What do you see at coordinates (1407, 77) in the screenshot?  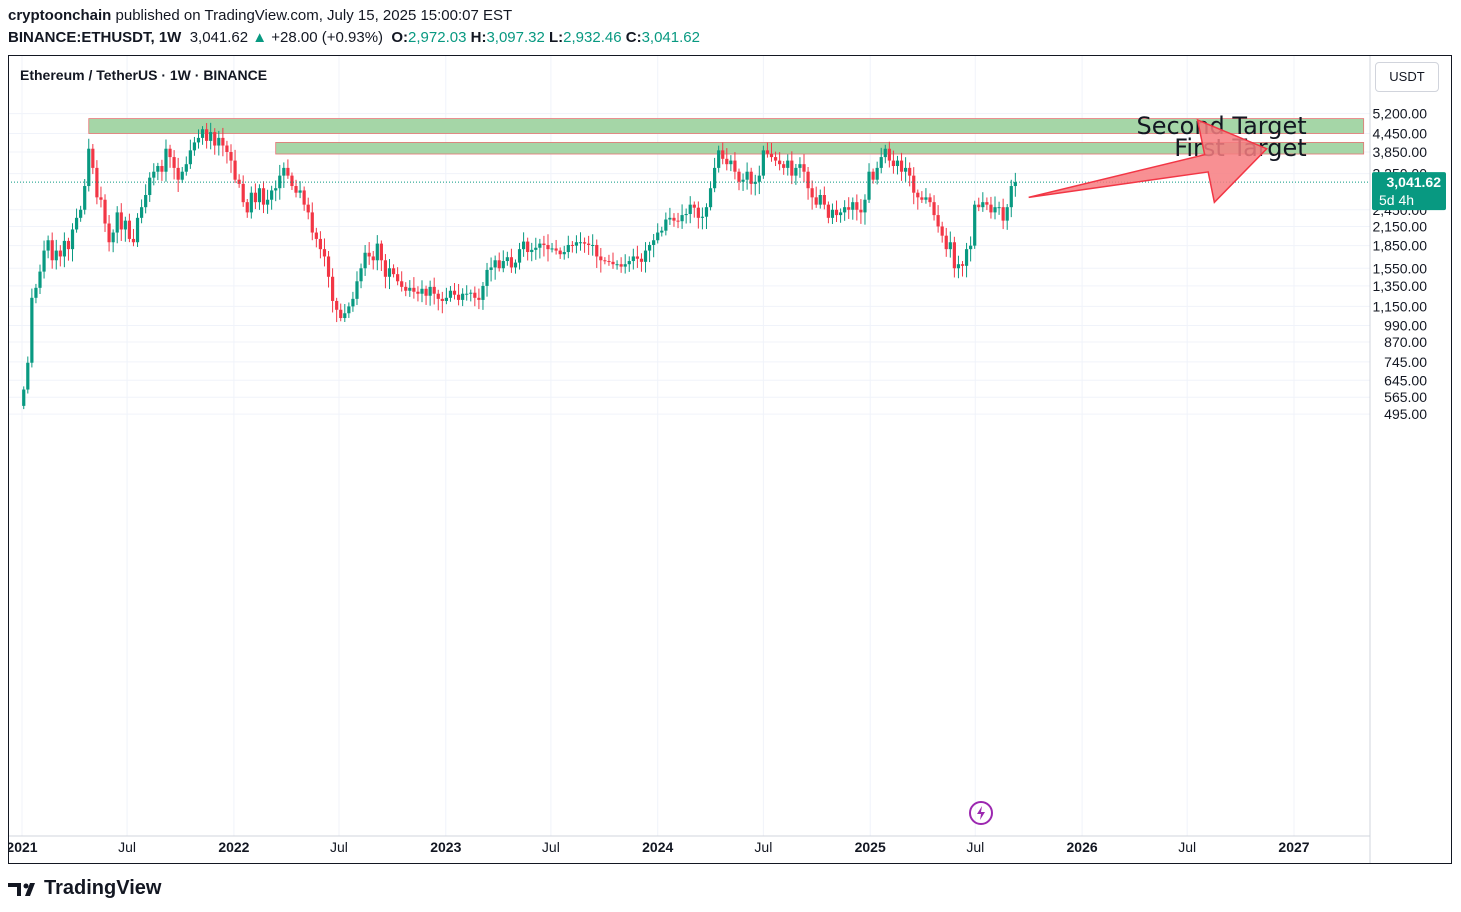 I see `currency-selector: USDT` at bounding box center [1407, 77].